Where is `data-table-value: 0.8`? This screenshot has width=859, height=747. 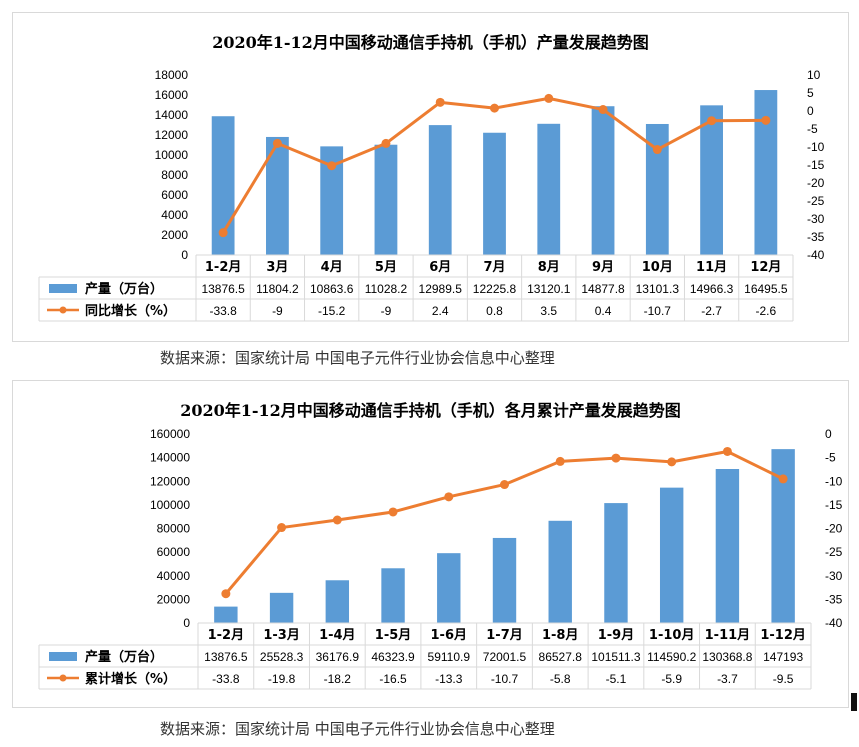
data-table-value: 0.8 is located at coordinates (494, 311).